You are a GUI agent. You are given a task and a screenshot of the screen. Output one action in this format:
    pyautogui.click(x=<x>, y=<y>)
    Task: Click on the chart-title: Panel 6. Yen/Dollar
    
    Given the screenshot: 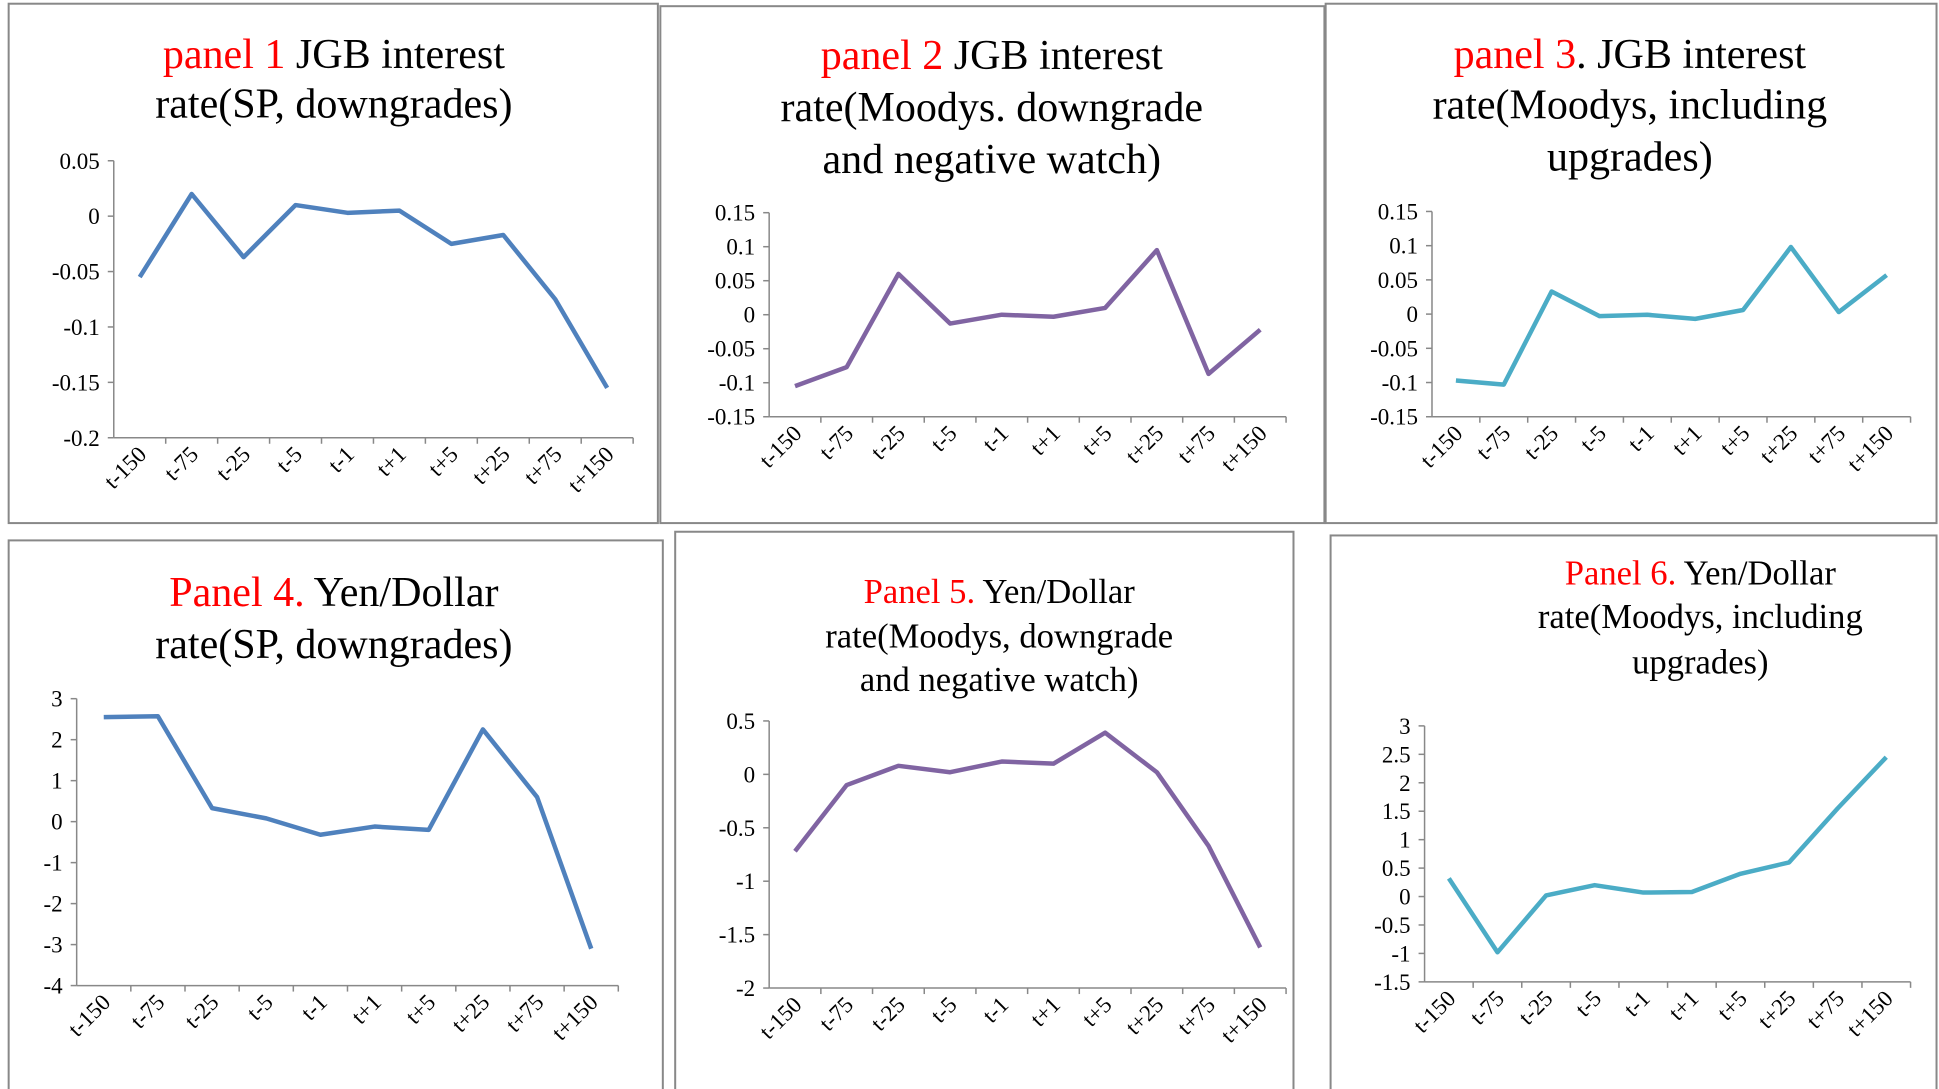 What is the action you would take?
    pyautogui.click(x=1701, y=574)
    